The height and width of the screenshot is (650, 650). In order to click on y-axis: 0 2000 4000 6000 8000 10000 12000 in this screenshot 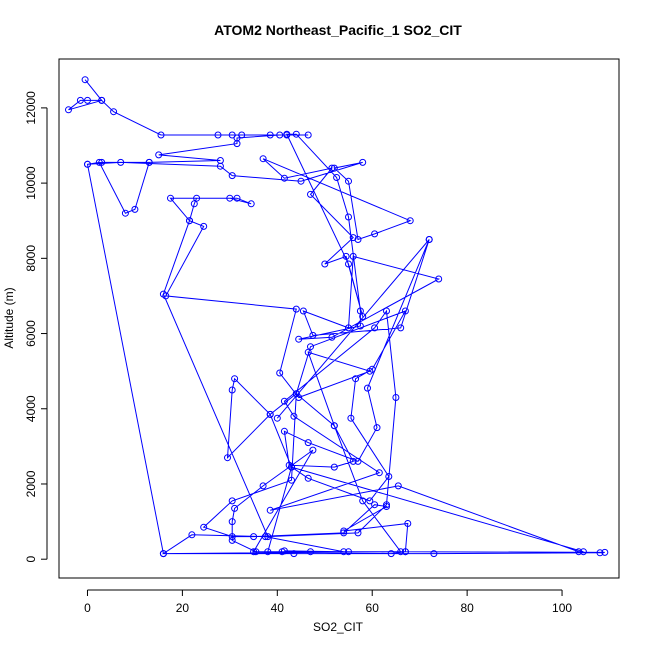, I will do `click(36, 327)`.